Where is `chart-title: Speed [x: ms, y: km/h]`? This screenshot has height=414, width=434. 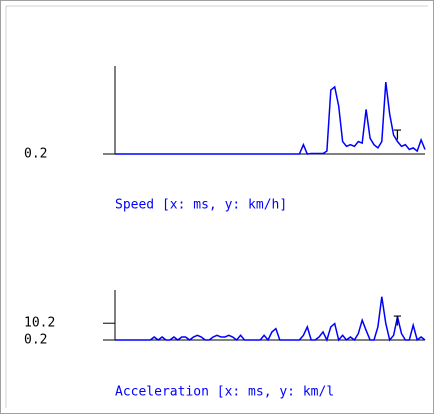
chart-title: Speed [x: ms, y: km/h] is located at coordinates (201, 205).